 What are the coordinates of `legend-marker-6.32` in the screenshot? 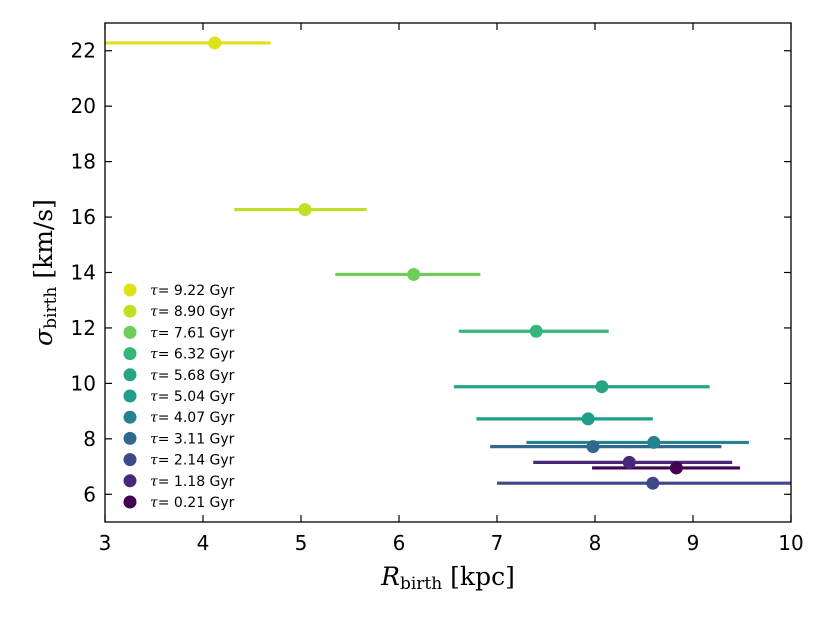 It's located at (130, 354).